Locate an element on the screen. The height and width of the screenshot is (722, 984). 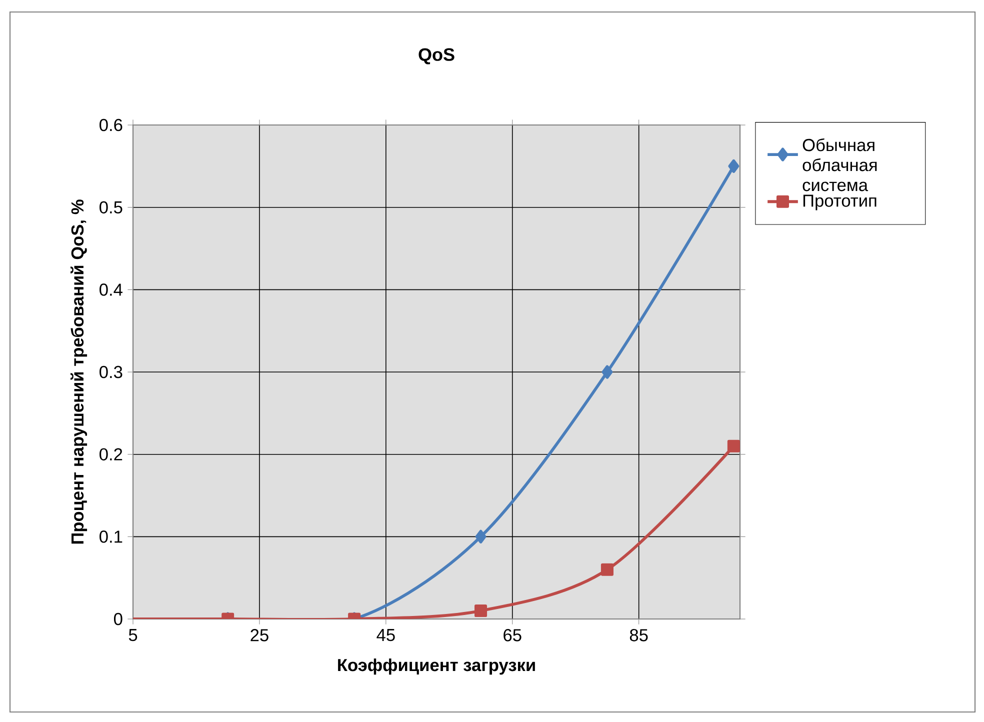
x-tick-label: 65 is located at coordinates (513, 635).